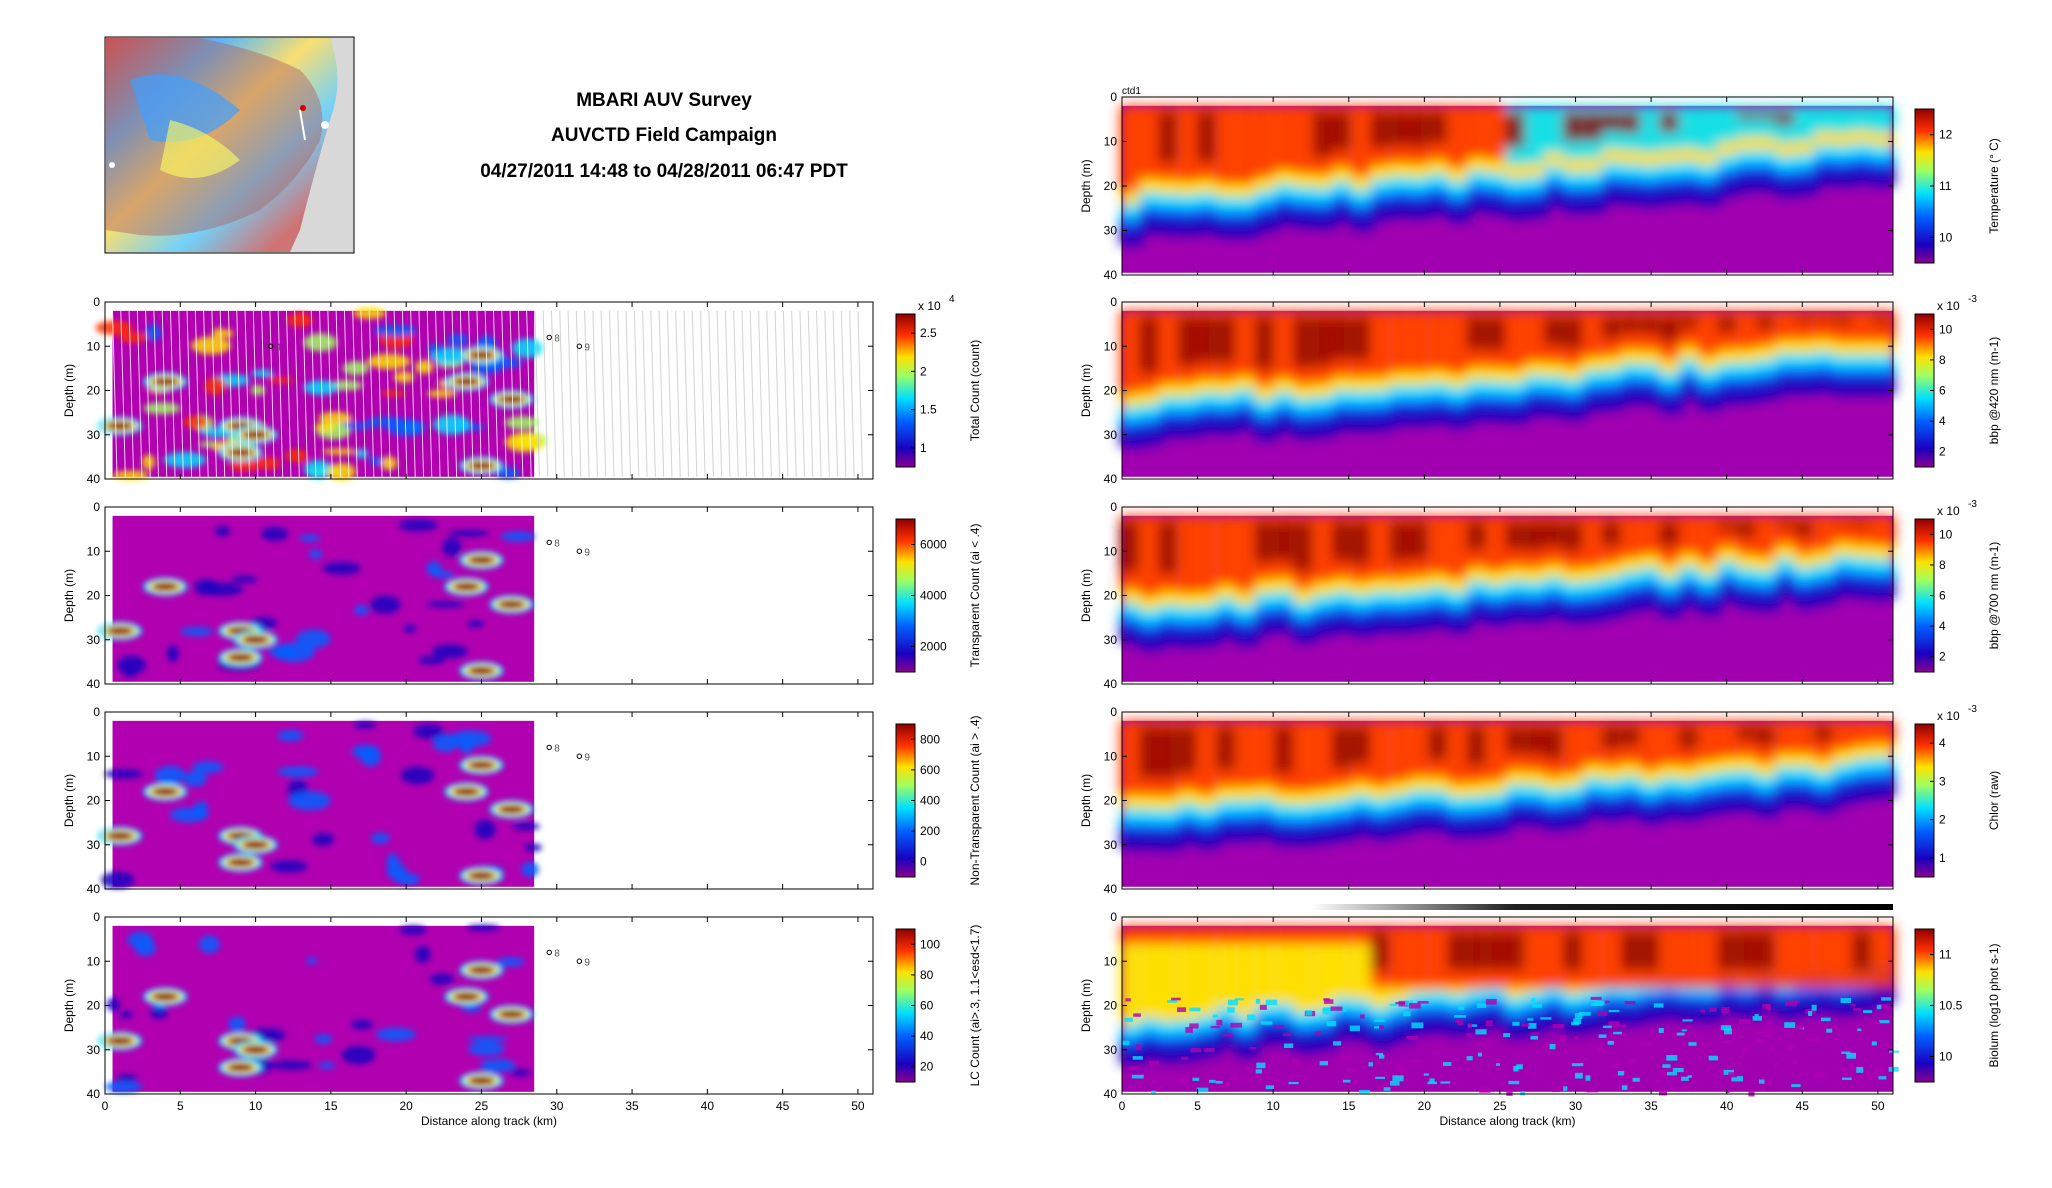 Image resolution: width=2052 pixels, height=1188 pixels. What do you see at coordinates (256, 1106) in the screenshot?
I see `x-tick-label: 10` at bounding box center [256, 1106].